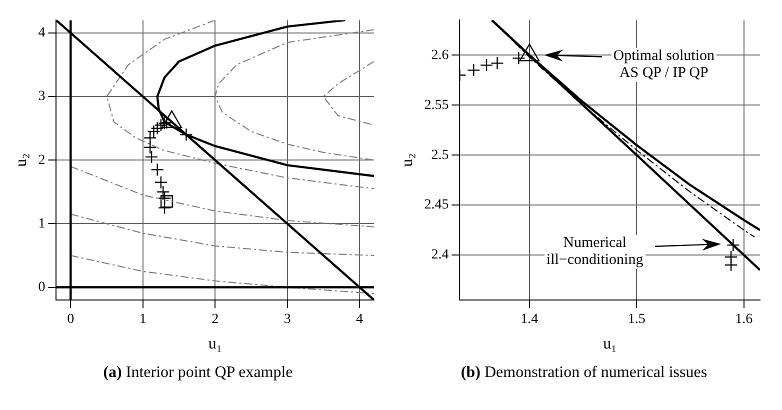 Image resolution: width=782 pixels, height=410 pixels. Describe the element at coordinates (584, 373) in the screenshot. I see `text: (b) Demonstration of numerical issues` at that location.